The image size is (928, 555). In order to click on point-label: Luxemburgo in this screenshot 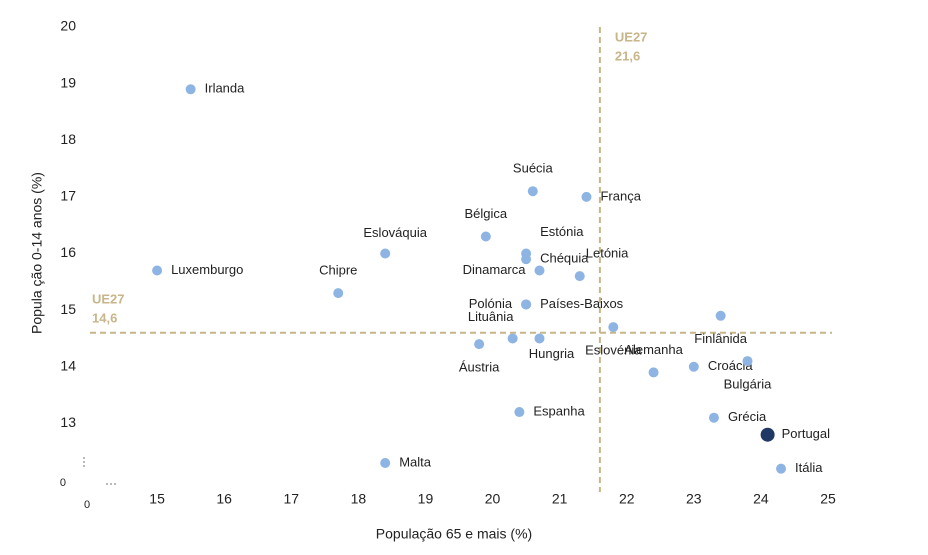, I will do `click(207, 269)`.